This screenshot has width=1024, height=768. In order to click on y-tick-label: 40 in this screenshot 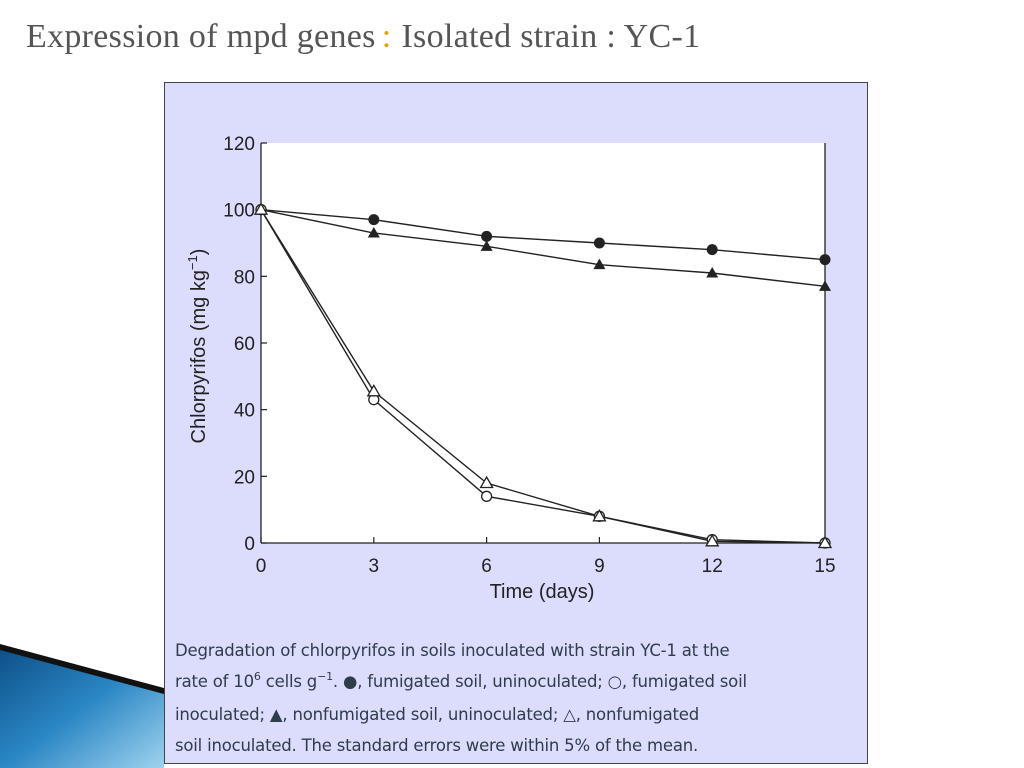, I will do `click(244, 411)`.